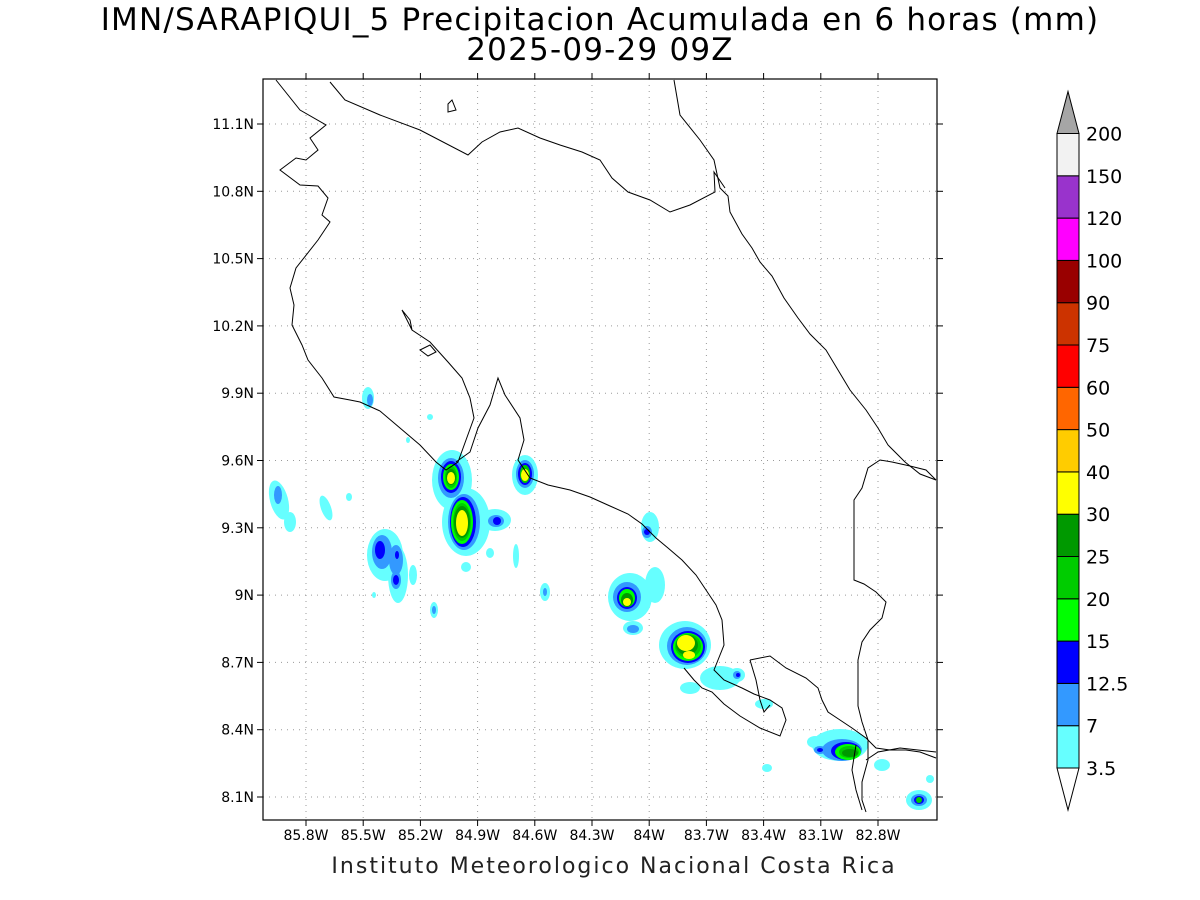 This screenshot has width=1200, height=900. I want to click on colorbar-label: 120, so click(1104, 219).